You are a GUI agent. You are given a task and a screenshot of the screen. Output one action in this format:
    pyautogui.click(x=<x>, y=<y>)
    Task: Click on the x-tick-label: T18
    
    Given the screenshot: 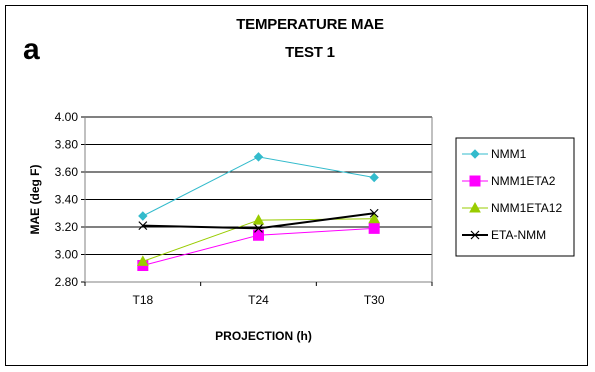 What is the action you would take?
    pyautogui.click(x=142, y=300)
    